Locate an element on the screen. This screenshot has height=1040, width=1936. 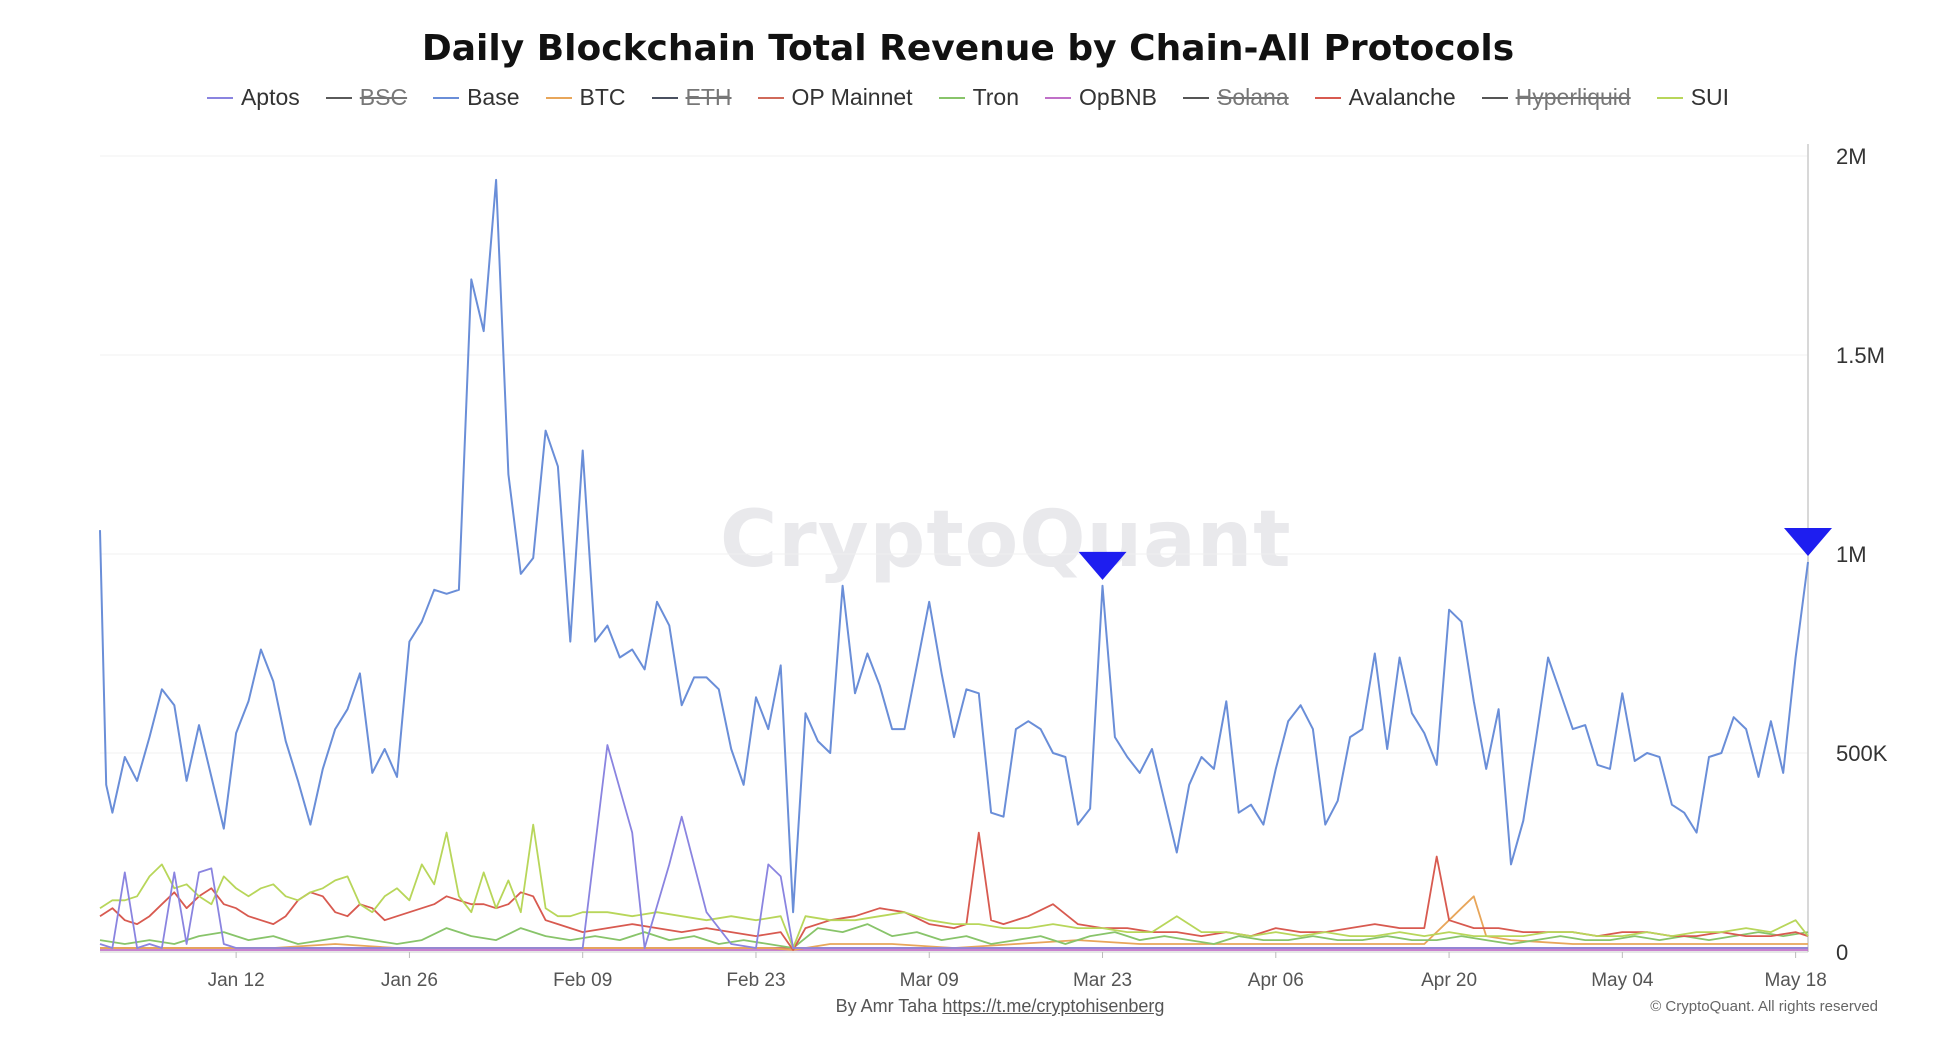
x-tick-label: Apr 20 is located at coordinates (1449, 980).